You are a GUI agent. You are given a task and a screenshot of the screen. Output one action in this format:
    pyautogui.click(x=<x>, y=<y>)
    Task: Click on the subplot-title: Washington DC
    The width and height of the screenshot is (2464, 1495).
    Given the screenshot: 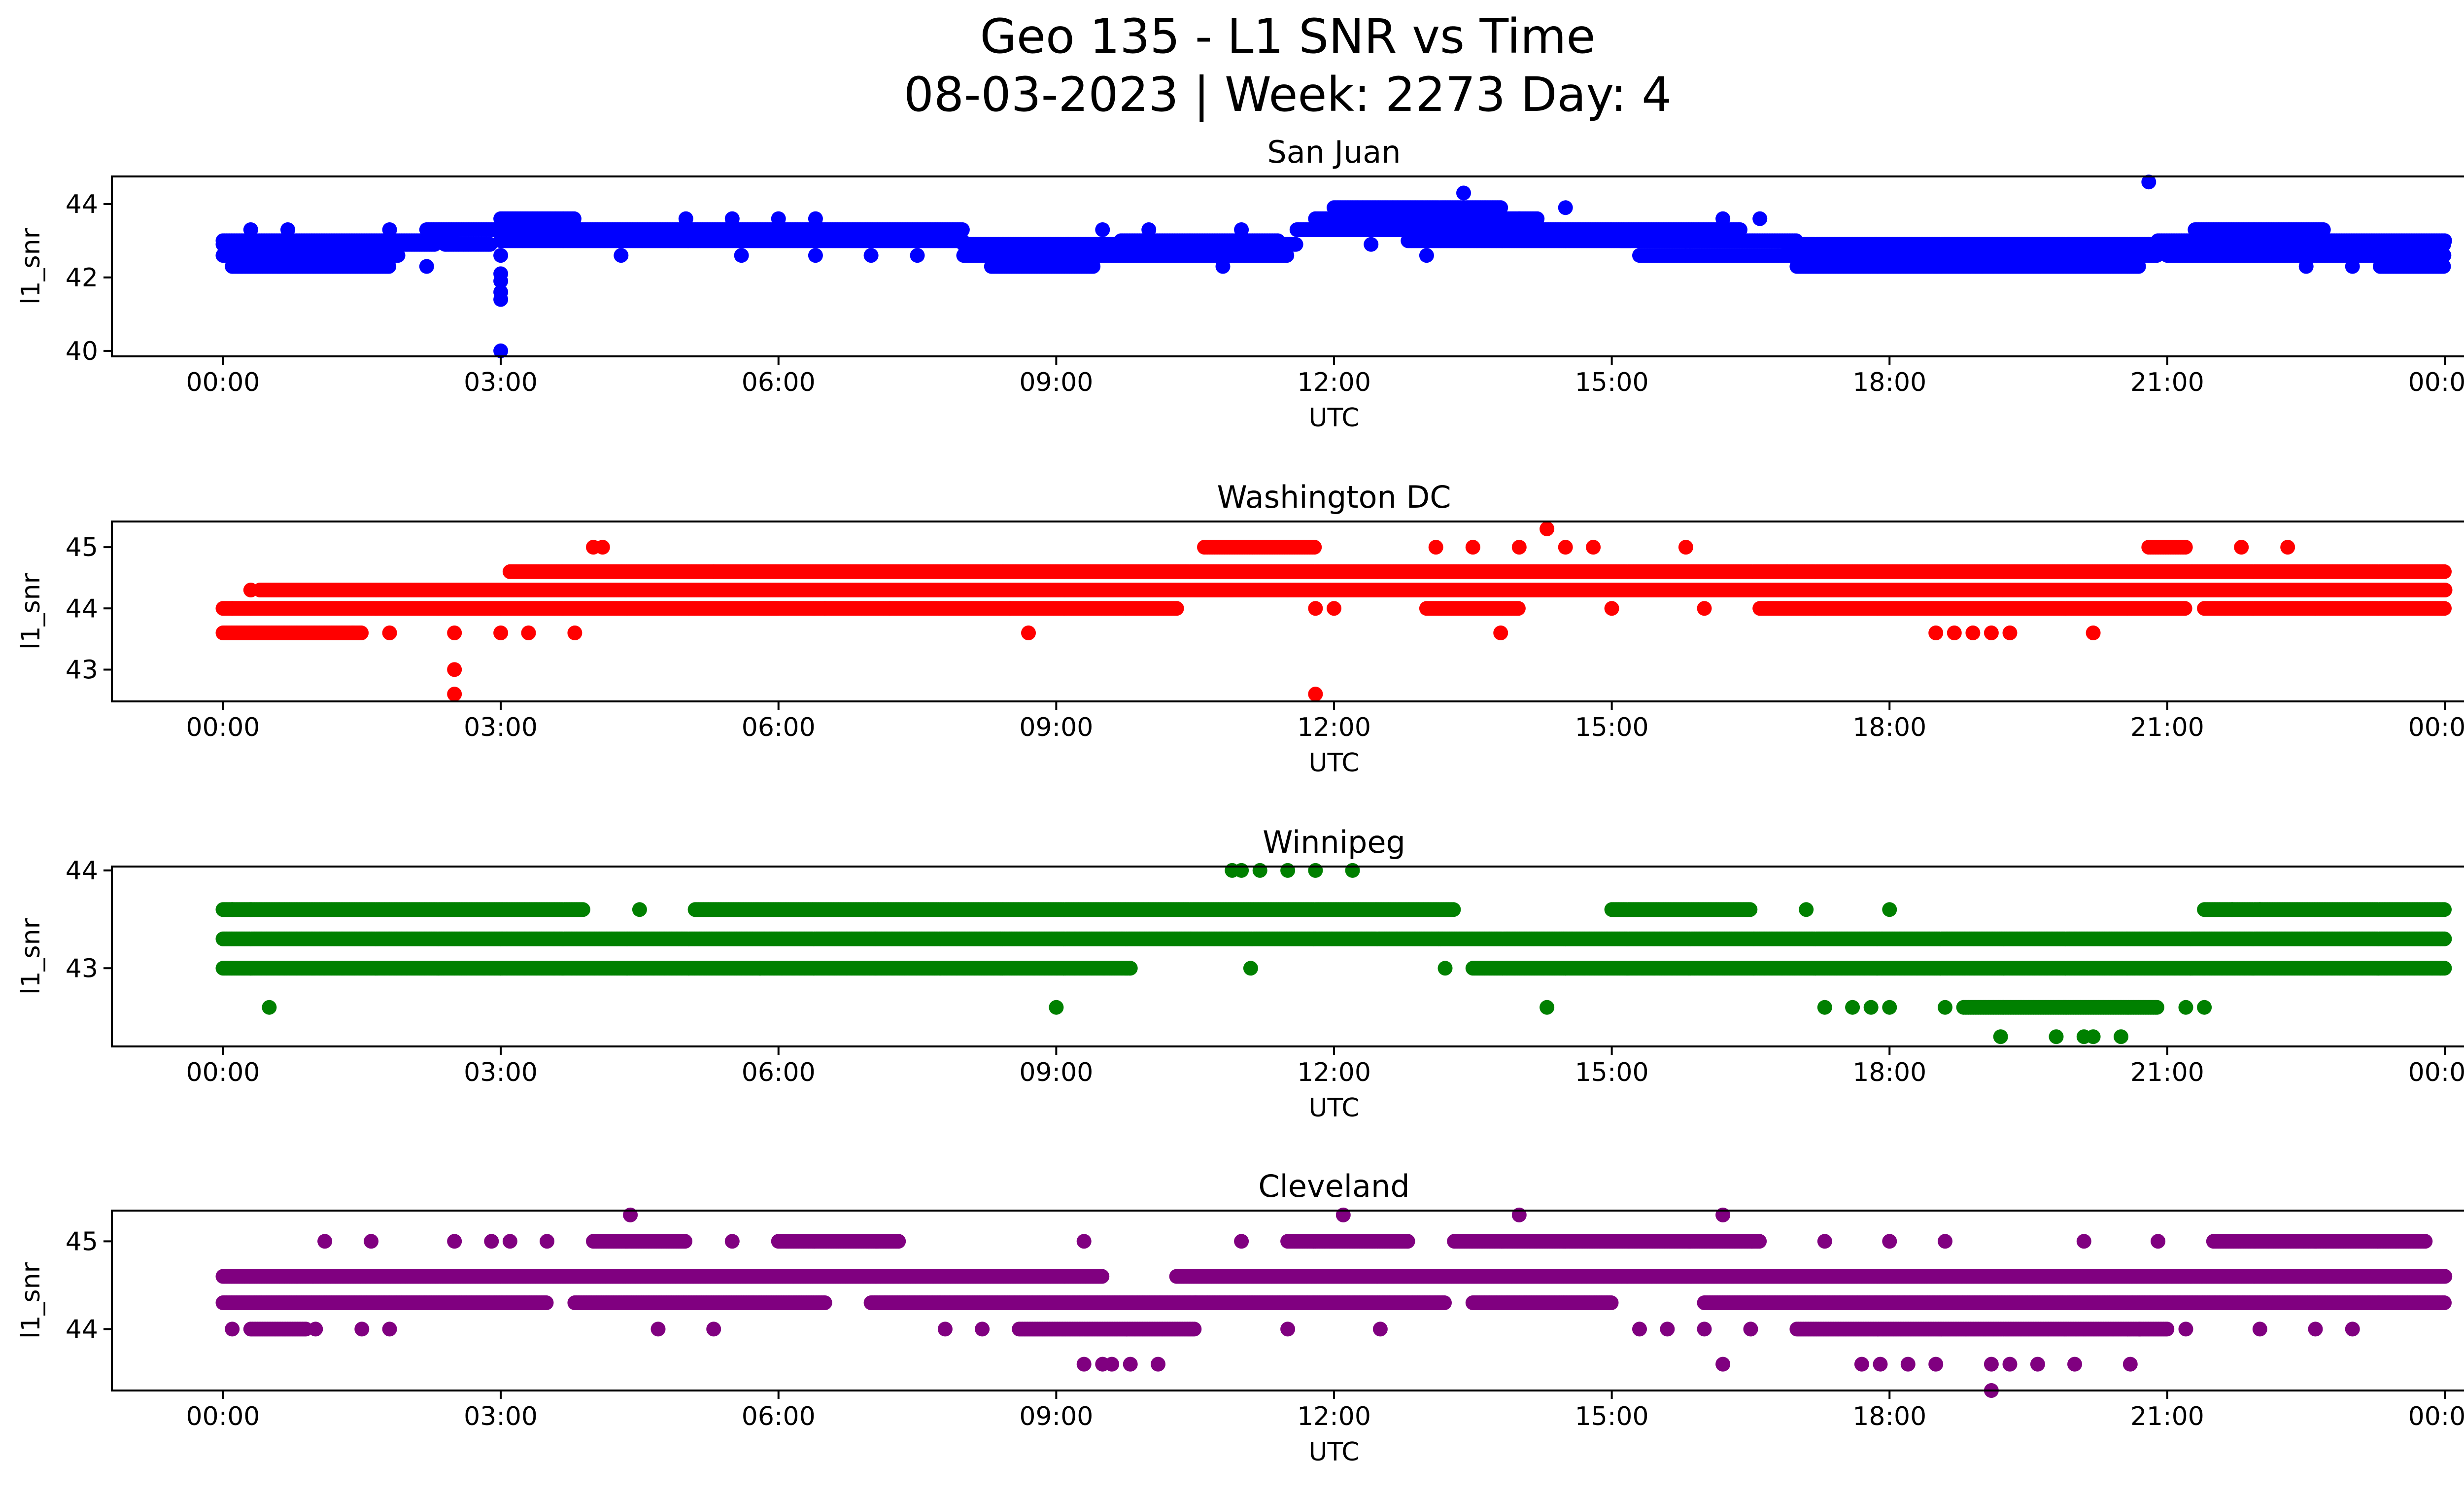 What is the action you would take?
    pyautogui.click(x=1334, y=497)
    